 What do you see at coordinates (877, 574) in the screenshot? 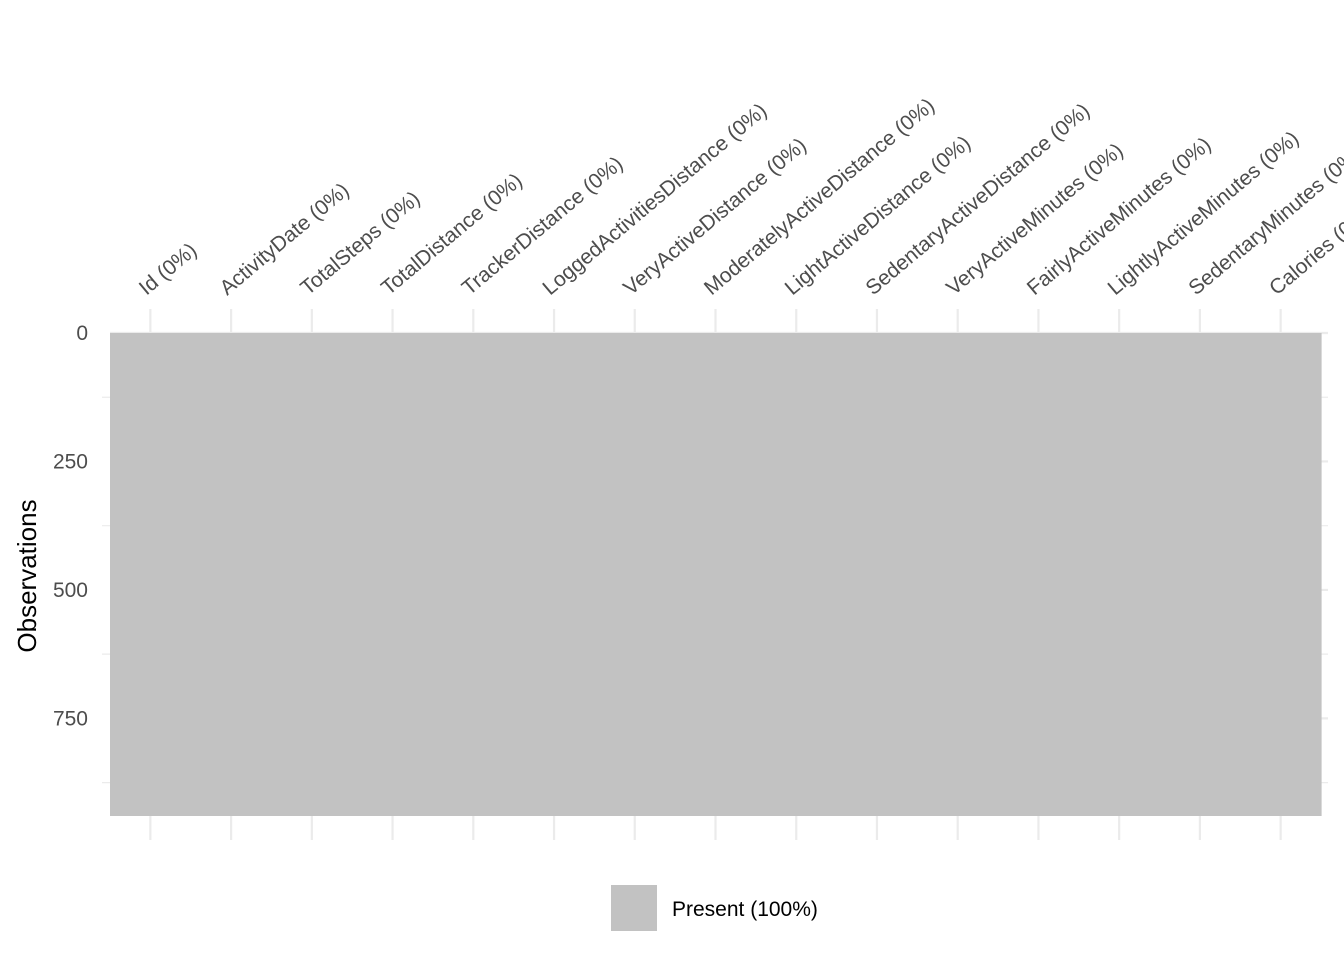
I see `cell-present-sedentaryactivedistance` at bounding box center [877, 574].